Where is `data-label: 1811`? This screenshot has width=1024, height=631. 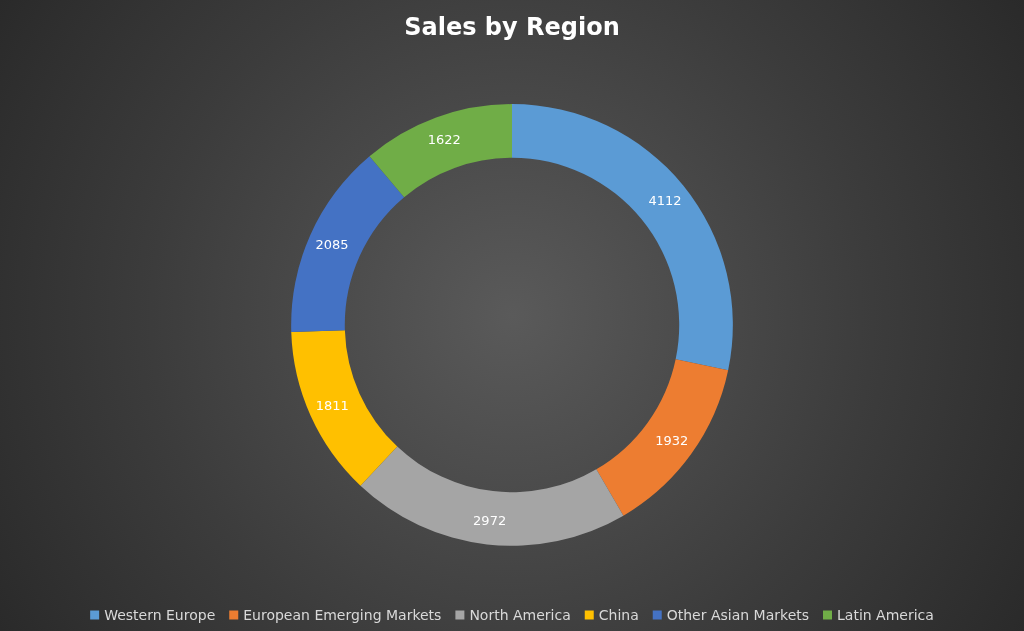
data-label: 1811 is located at coordinates (332, 406).